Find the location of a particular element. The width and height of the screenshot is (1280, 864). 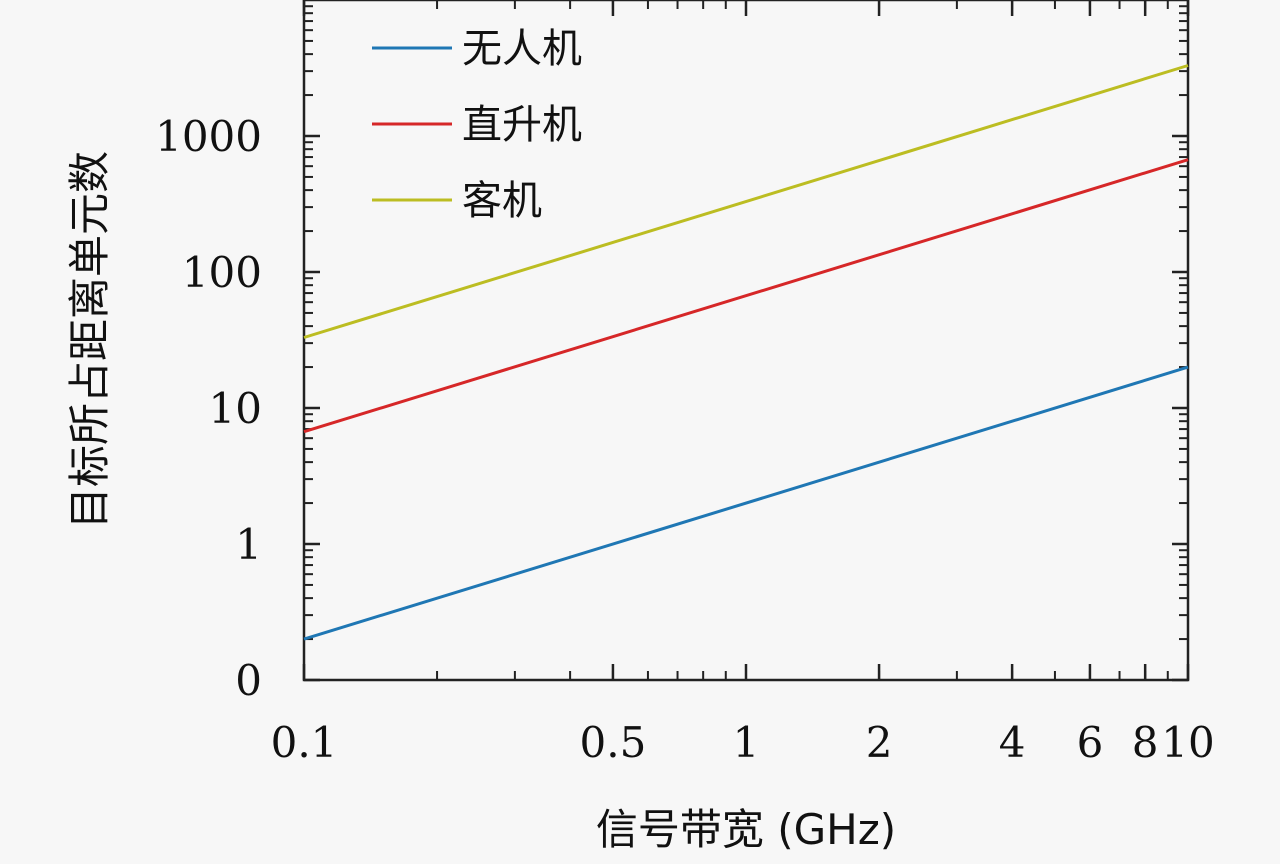

x-tick-label: 0.5 is located at coordinates (613, 742).